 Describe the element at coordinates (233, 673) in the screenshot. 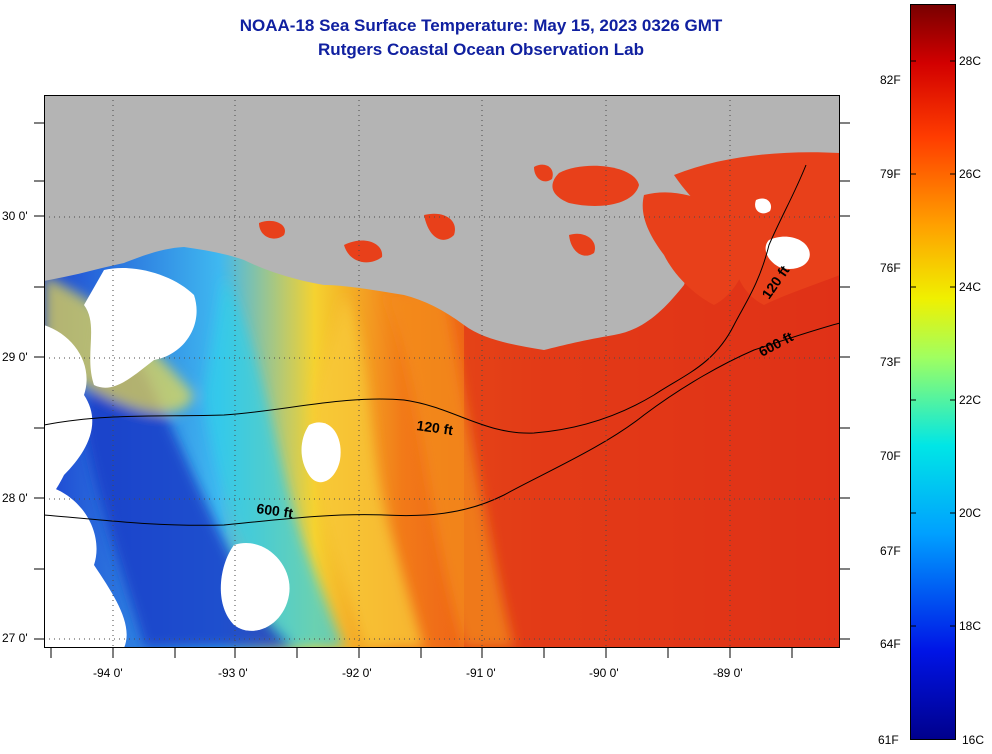

I see `lon-label-93: -93 0'` at that location.